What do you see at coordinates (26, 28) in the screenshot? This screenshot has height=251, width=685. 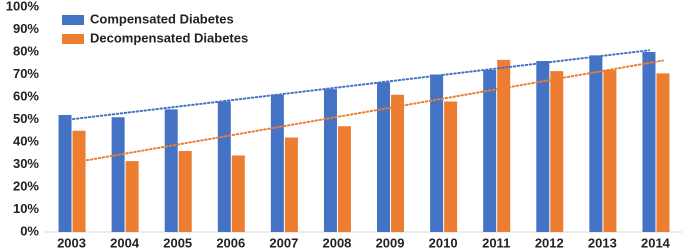 I see `y-tick-label: 90%` at bounding box center [26, 28].